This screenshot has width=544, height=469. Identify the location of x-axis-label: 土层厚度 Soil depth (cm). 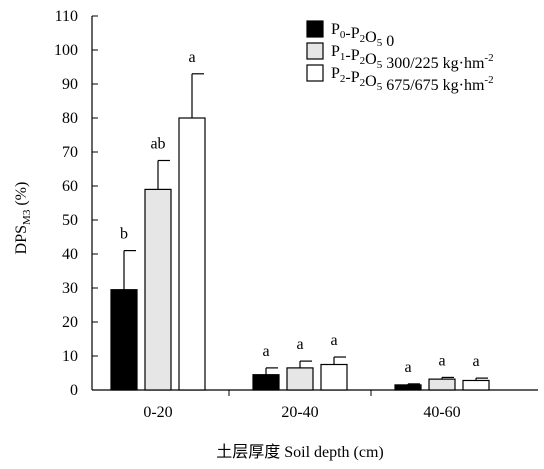
(300, 452).